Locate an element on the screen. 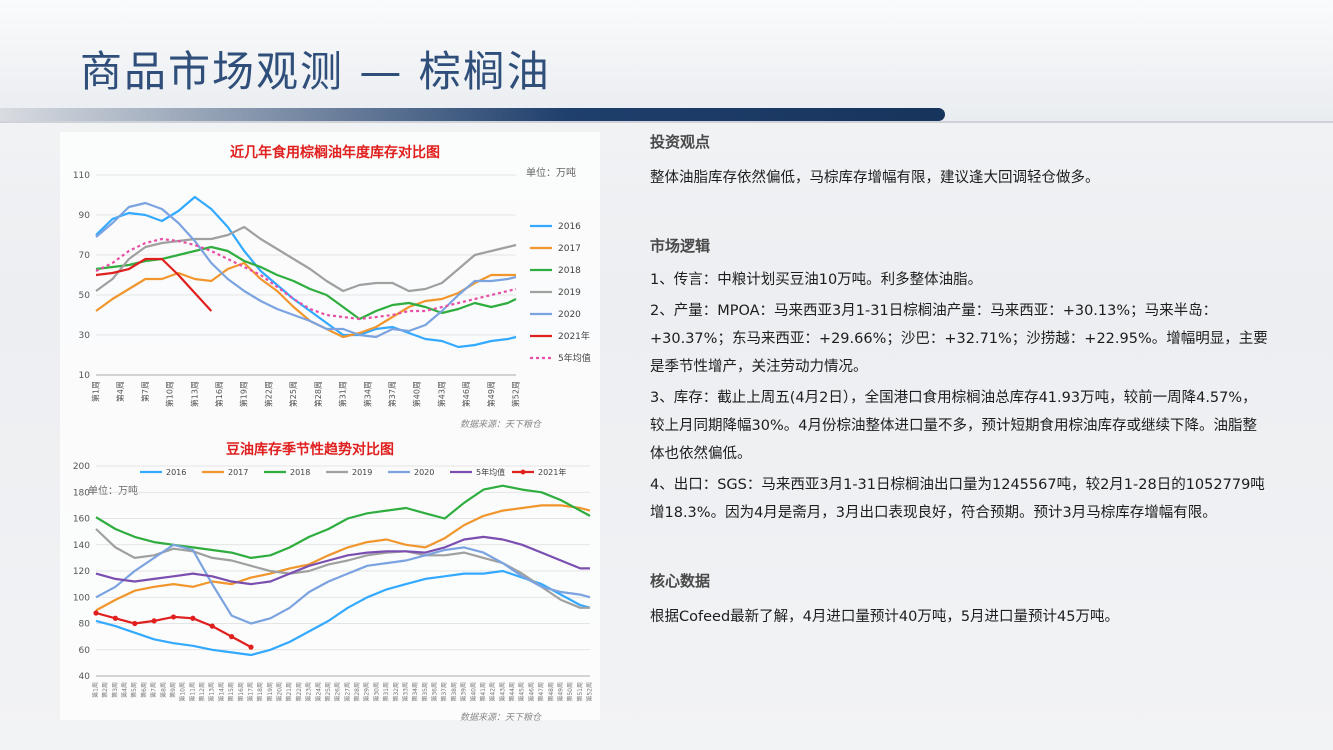  x-tick-label: 第43周 is located at coordinates (502, 692).